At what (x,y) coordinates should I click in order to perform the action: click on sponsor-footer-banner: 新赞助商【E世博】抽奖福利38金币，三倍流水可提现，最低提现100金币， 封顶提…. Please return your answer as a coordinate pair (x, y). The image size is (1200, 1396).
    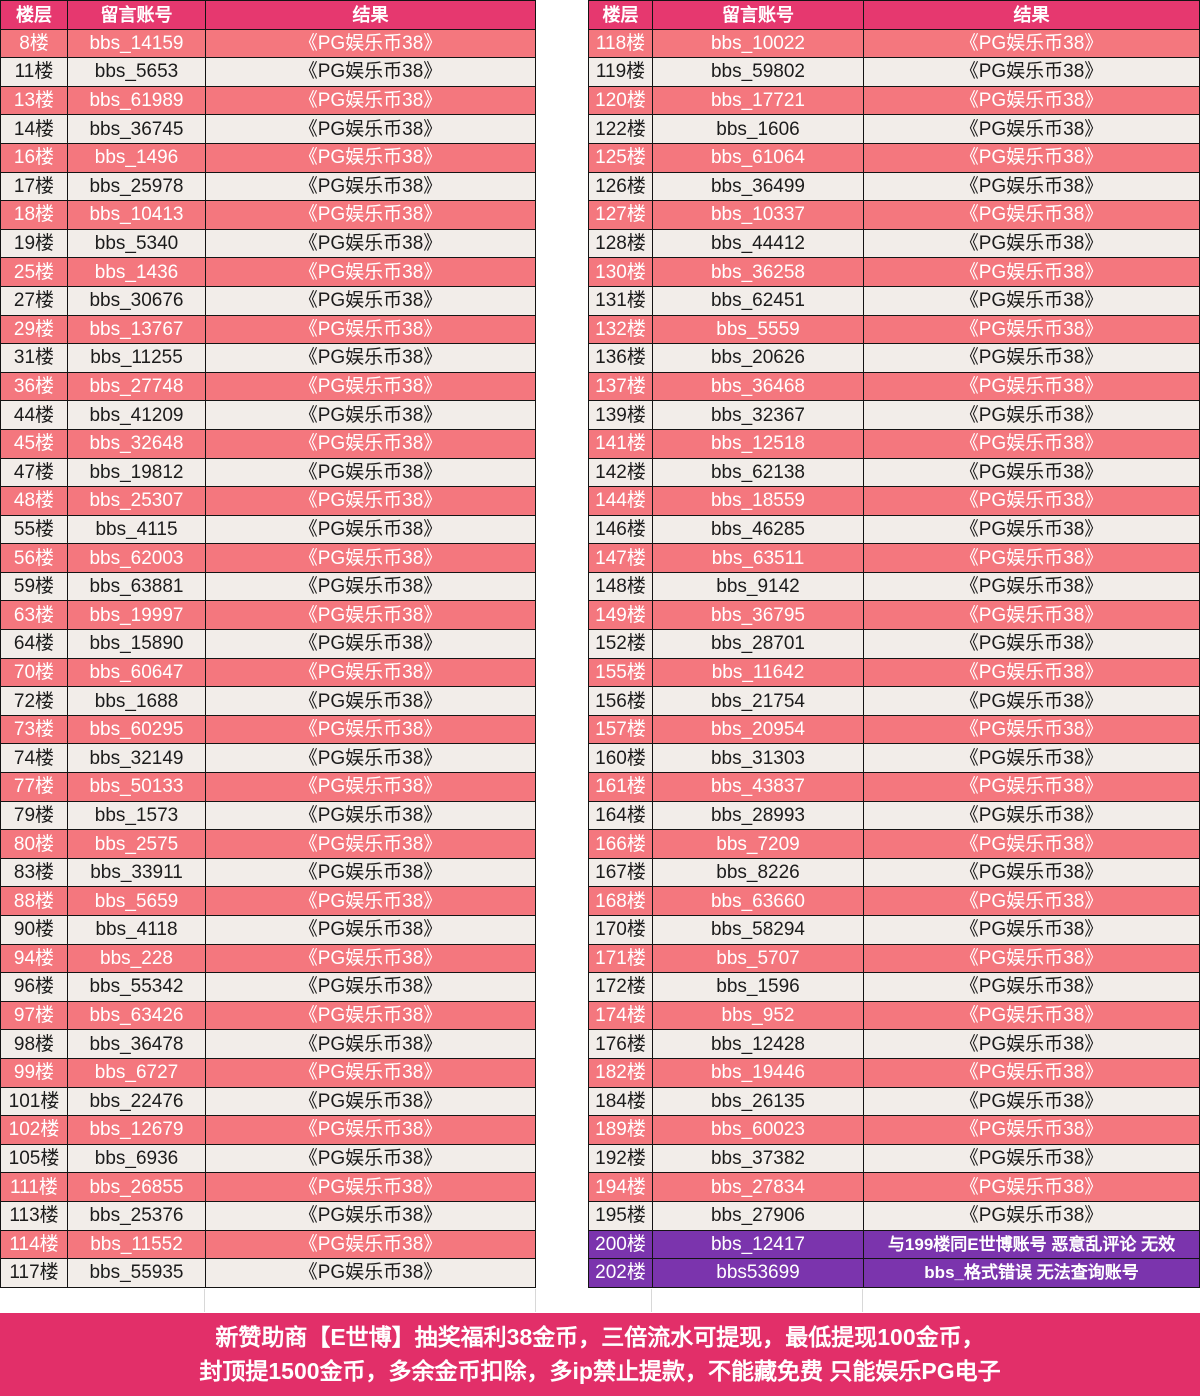
    Looking at the image, I should click on (600, 1354).